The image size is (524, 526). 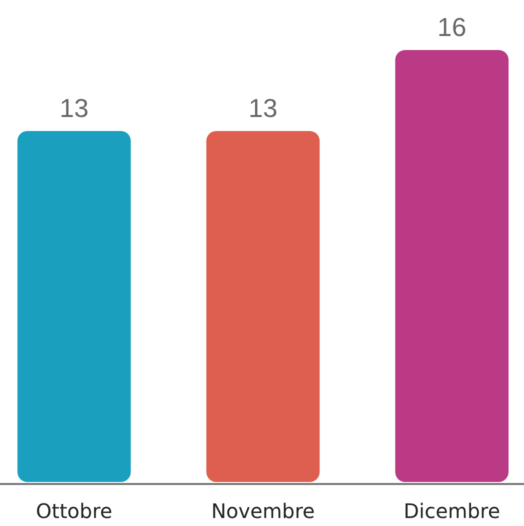 What do you see at coordinates (263, 511) in the screenshot?
I see `x-tick-label: Novembre` at bounding box center [263, 511].